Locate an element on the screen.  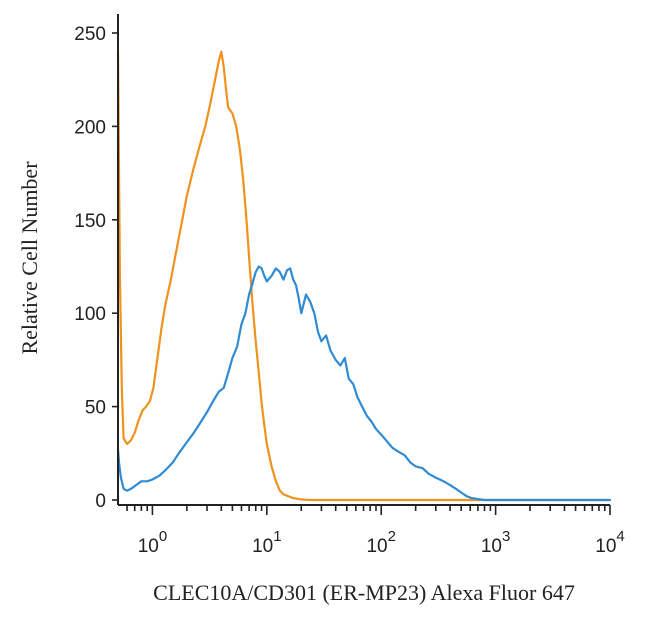
x-tick-label: 10⁴ is located at coordinates (609, 542).